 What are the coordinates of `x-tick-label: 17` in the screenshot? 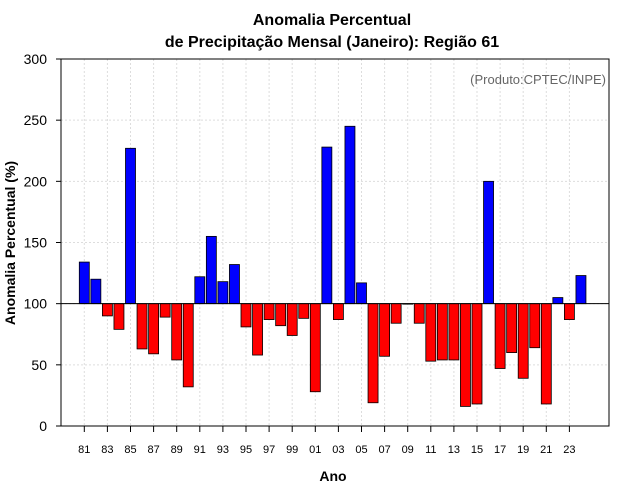 It's located at (500, 450).